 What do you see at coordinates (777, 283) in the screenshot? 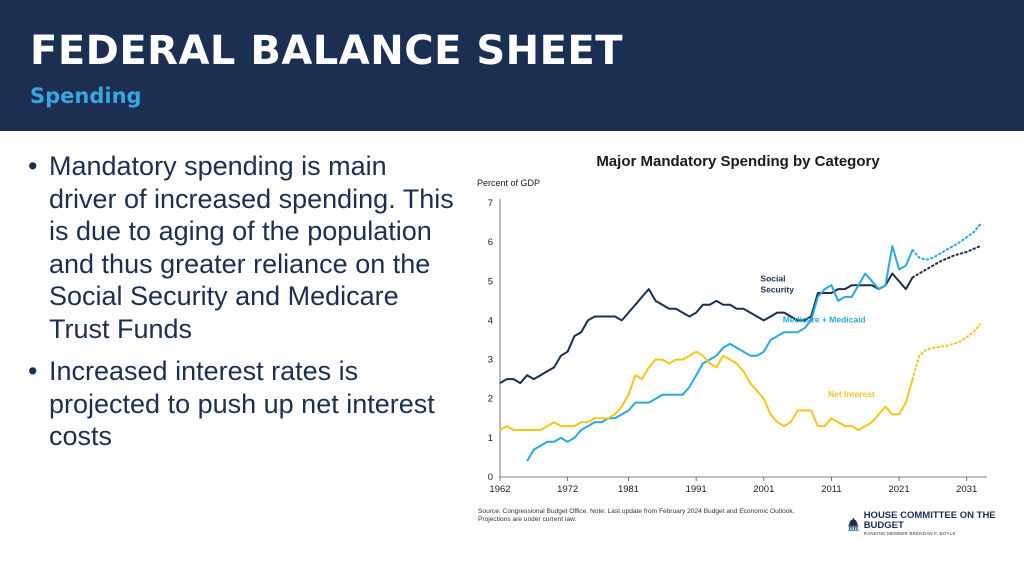
I see `series-label-social-security: Social Security` at bounding box center [777, 283].